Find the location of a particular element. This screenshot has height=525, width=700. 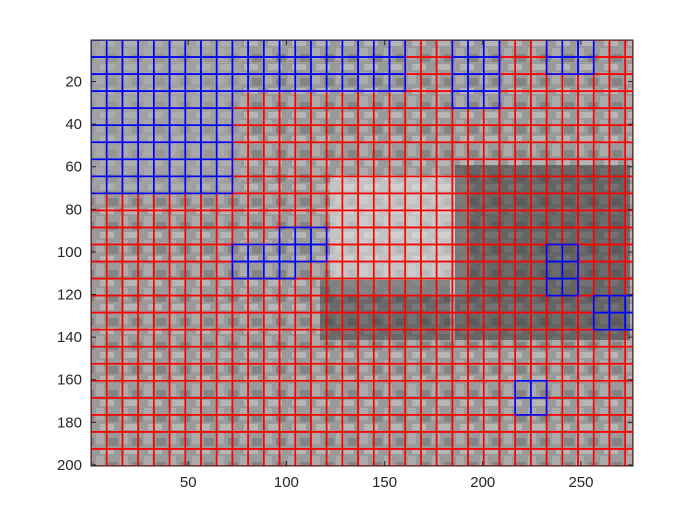

y-tick-label: 60 is located at coordinates (73, 167).